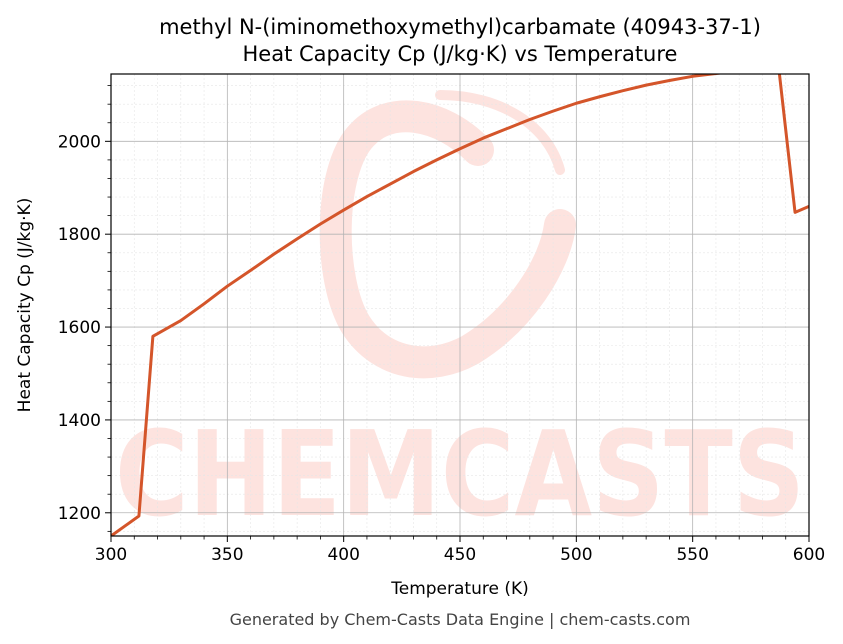 The image size is (843, 644). What do you see at coordinates (692, 555) in the screenshot?
I see `x-tick-label: 550` at bounding box center [692, 555].